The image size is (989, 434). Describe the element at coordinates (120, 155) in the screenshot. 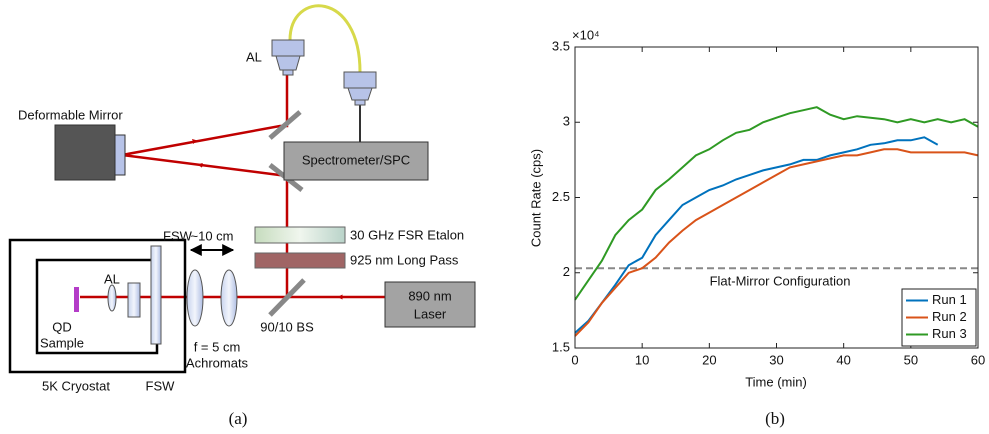

I see `mirror-surface` at that location.